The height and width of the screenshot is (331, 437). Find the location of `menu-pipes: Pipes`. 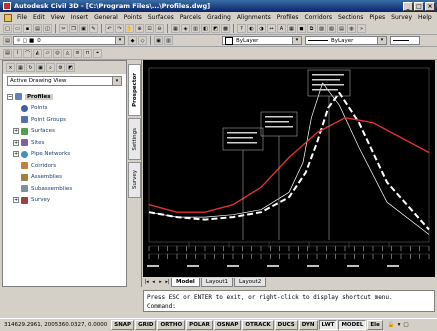

menu-pipes: Pipes is located at coordinates (377, 17).